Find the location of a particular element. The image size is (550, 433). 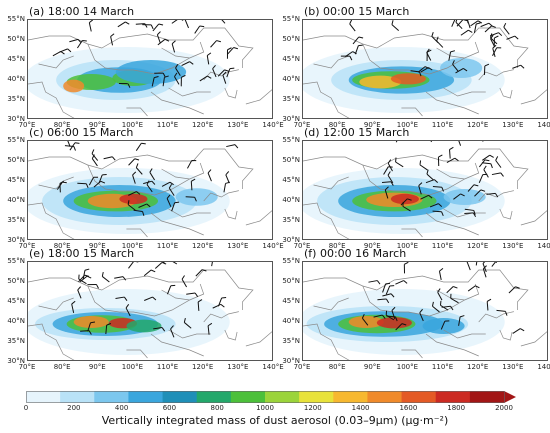

lat-tick-label: 45°N is located at coordinates (16, 180).